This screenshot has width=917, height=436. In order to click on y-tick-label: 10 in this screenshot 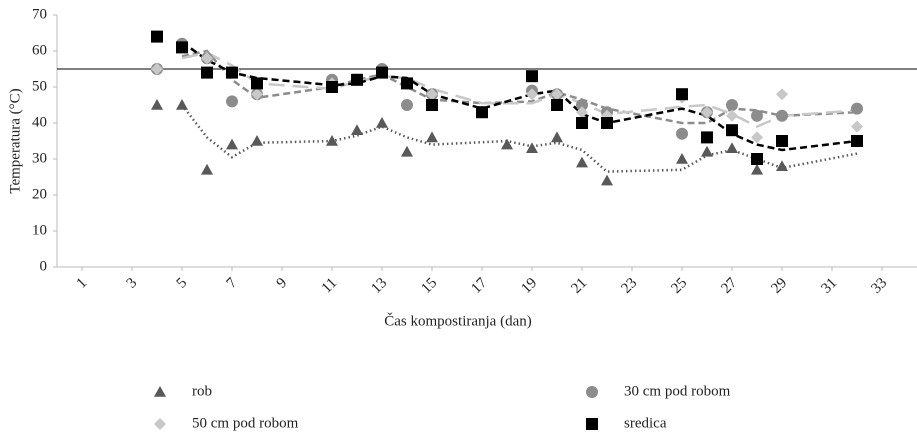, I will do `click(39, 230)`.